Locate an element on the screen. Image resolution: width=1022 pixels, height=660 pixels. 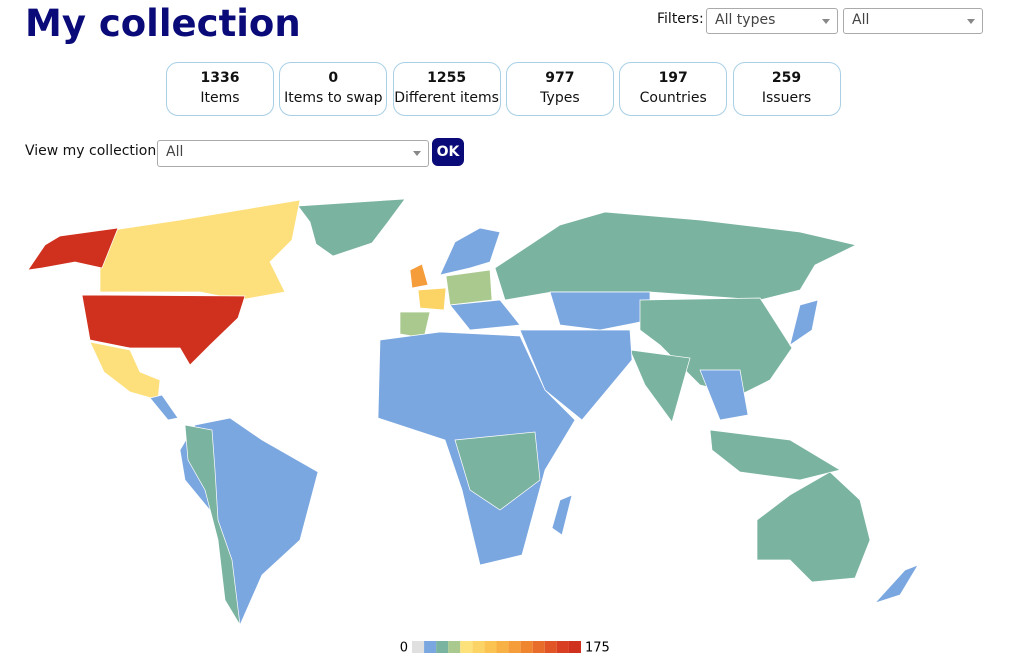
view-select: All is located at coordinates (293, 153).